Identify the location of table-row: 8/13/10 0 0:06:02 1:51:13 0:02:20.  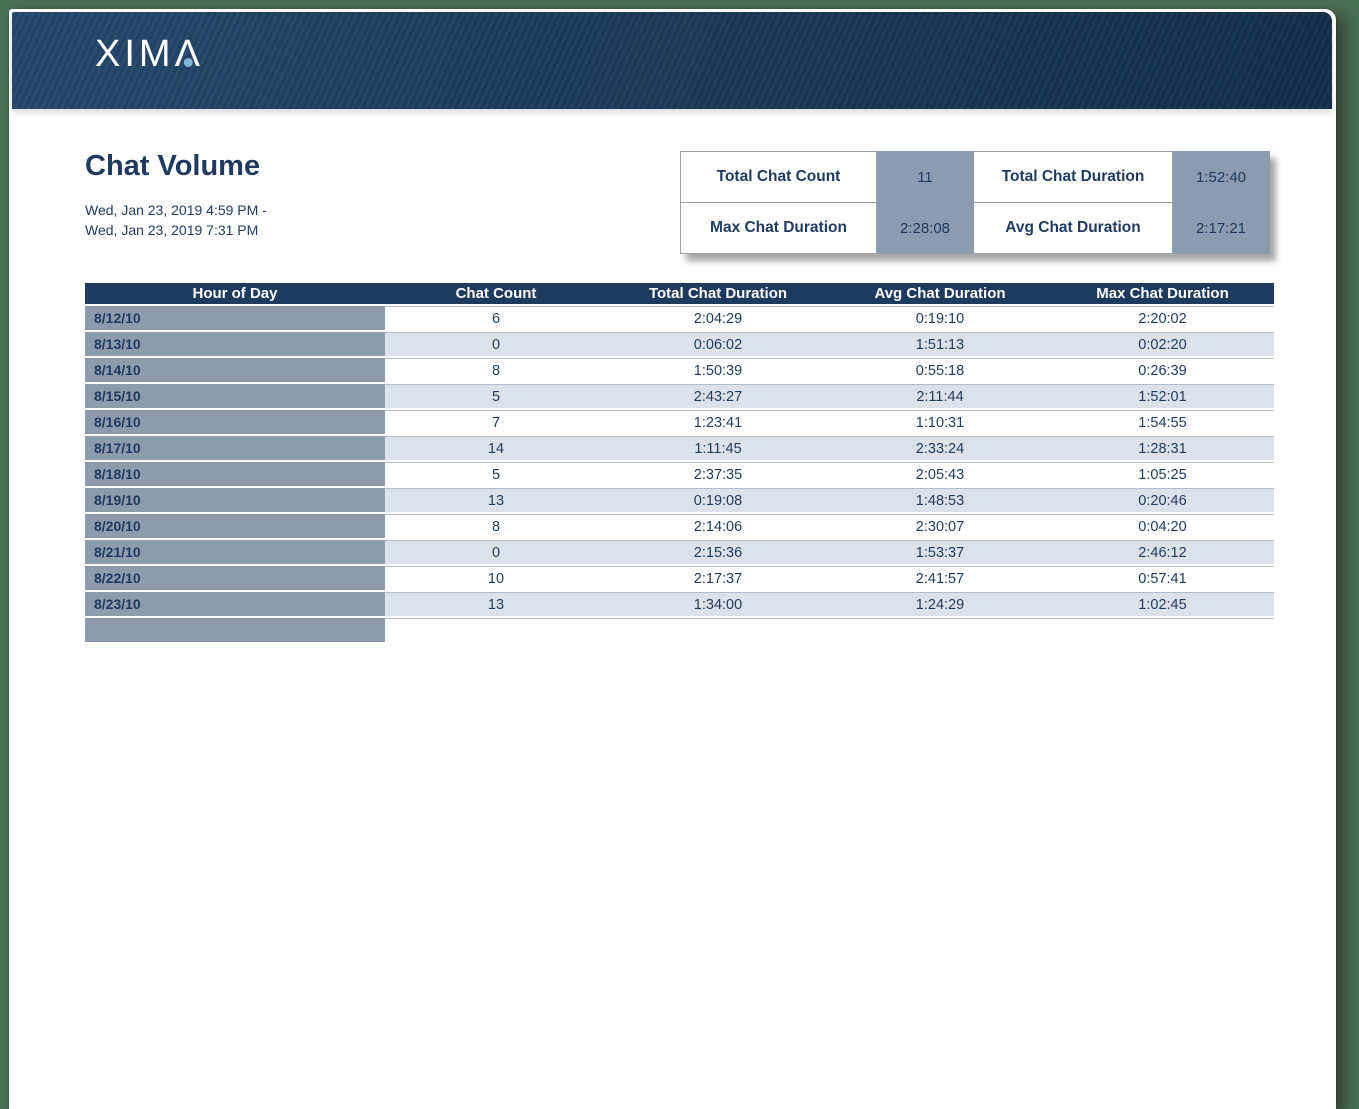
(679, 344).